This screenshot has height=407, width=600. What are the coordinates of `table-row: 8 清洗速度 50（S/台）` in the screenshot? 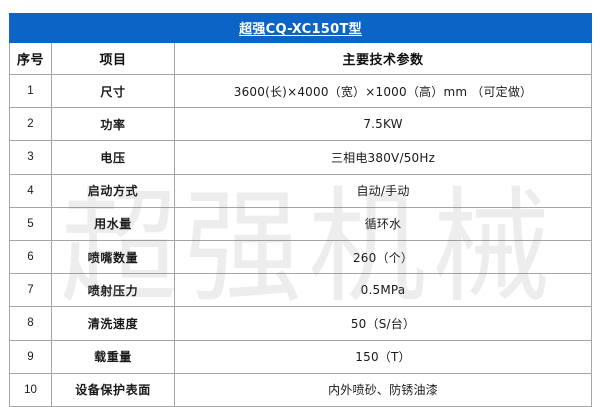 It's located at (301, 323).